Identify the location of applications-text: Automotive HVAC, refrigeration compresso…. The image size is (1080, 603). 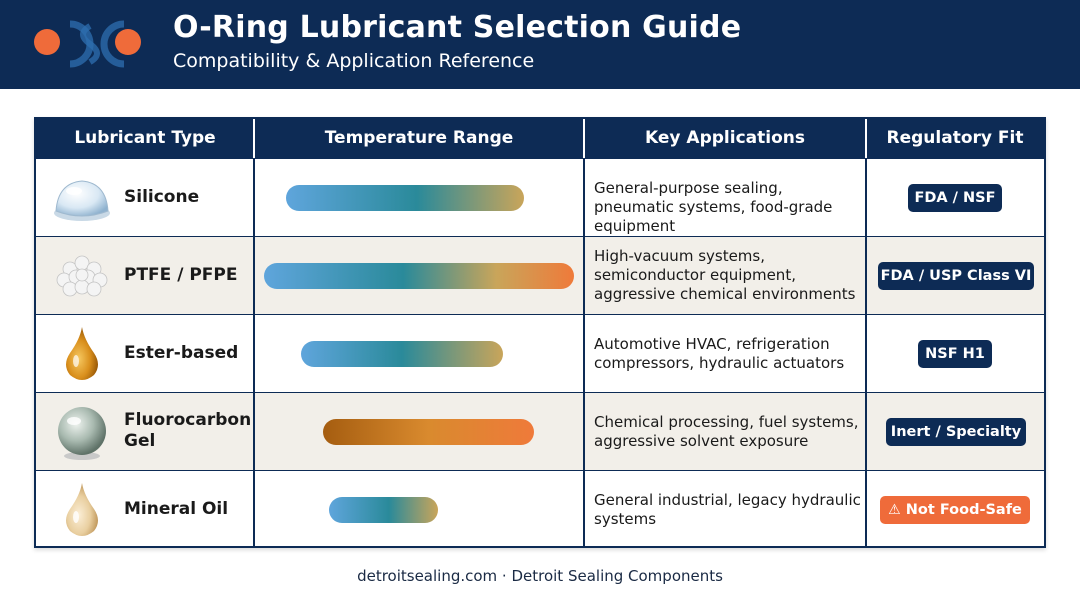
(719, 353).